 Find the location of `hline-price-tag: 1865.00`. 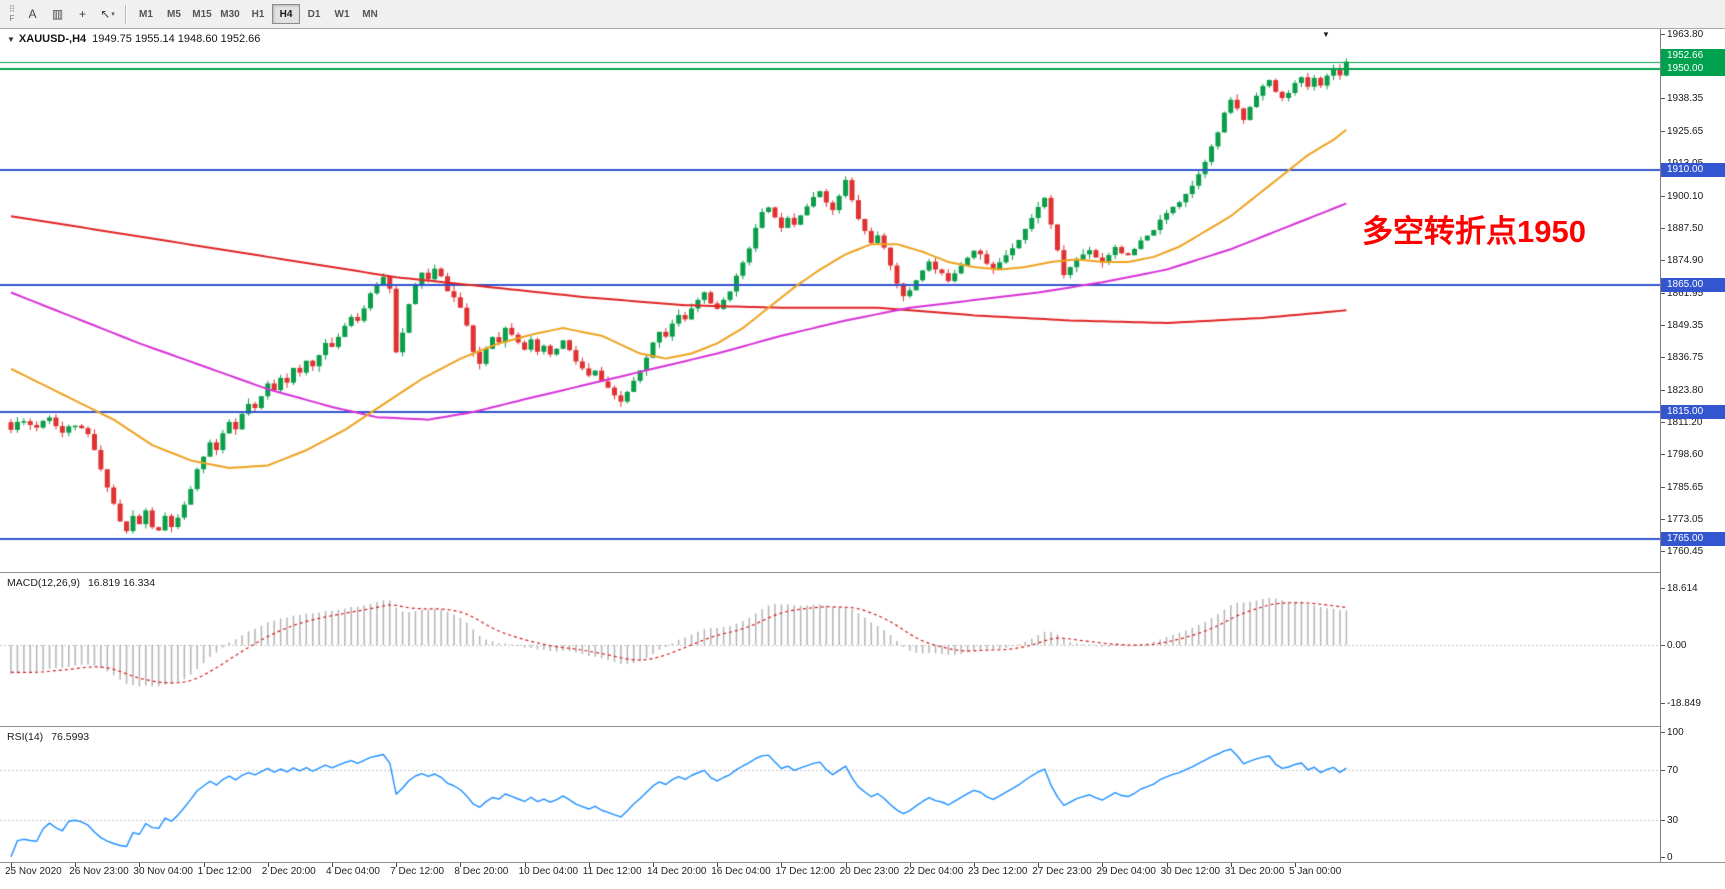

hline-price-tag: 1865.00 is located at coordinates (1693, 284).